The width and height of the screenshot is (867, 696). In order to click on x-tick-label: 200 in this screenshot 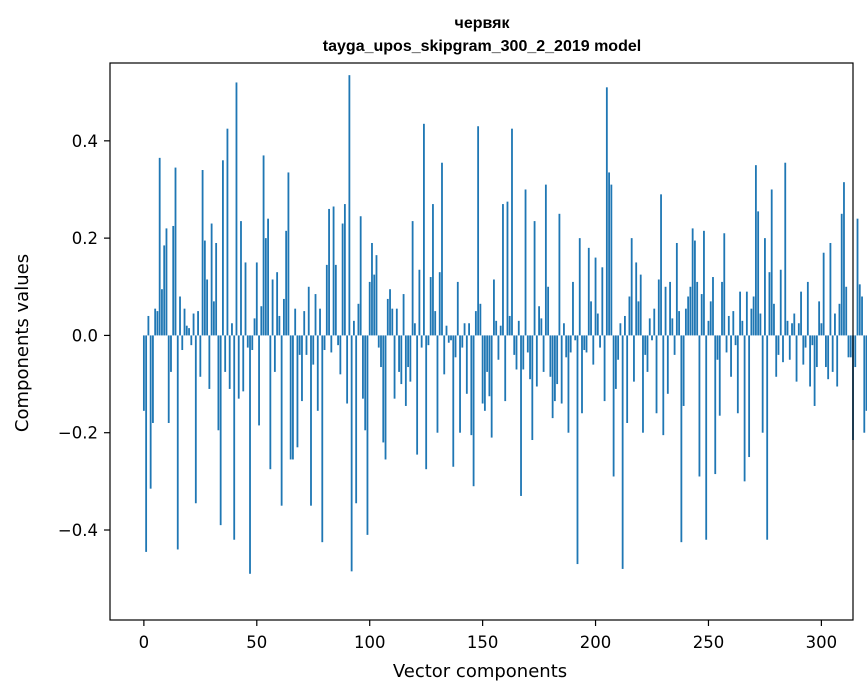, I will do `click(596, 642)`.